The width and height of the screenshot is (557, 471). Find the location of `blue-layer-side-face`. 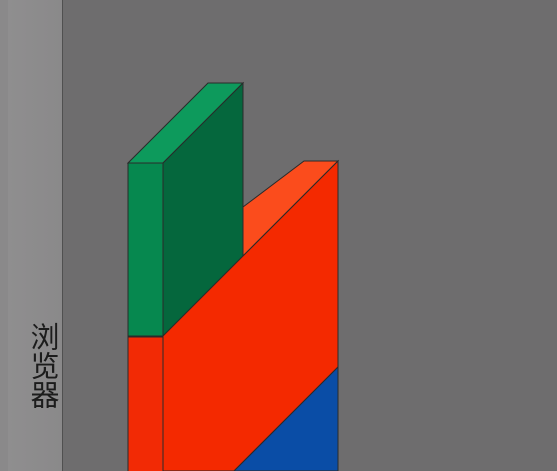

blue-layer-side-face is located at coordinates (286, 418).